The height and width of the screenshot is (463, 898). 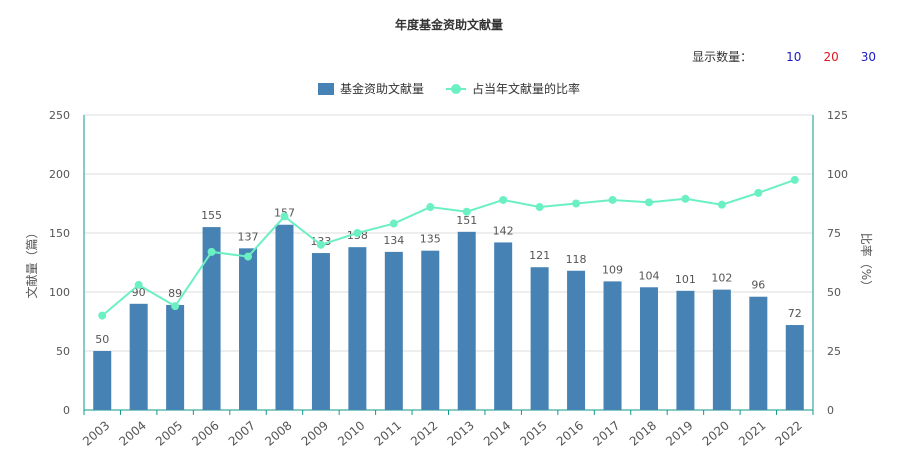 I want to click on y-axis-title-right: 比率（%）, so click(x=866, y=262).